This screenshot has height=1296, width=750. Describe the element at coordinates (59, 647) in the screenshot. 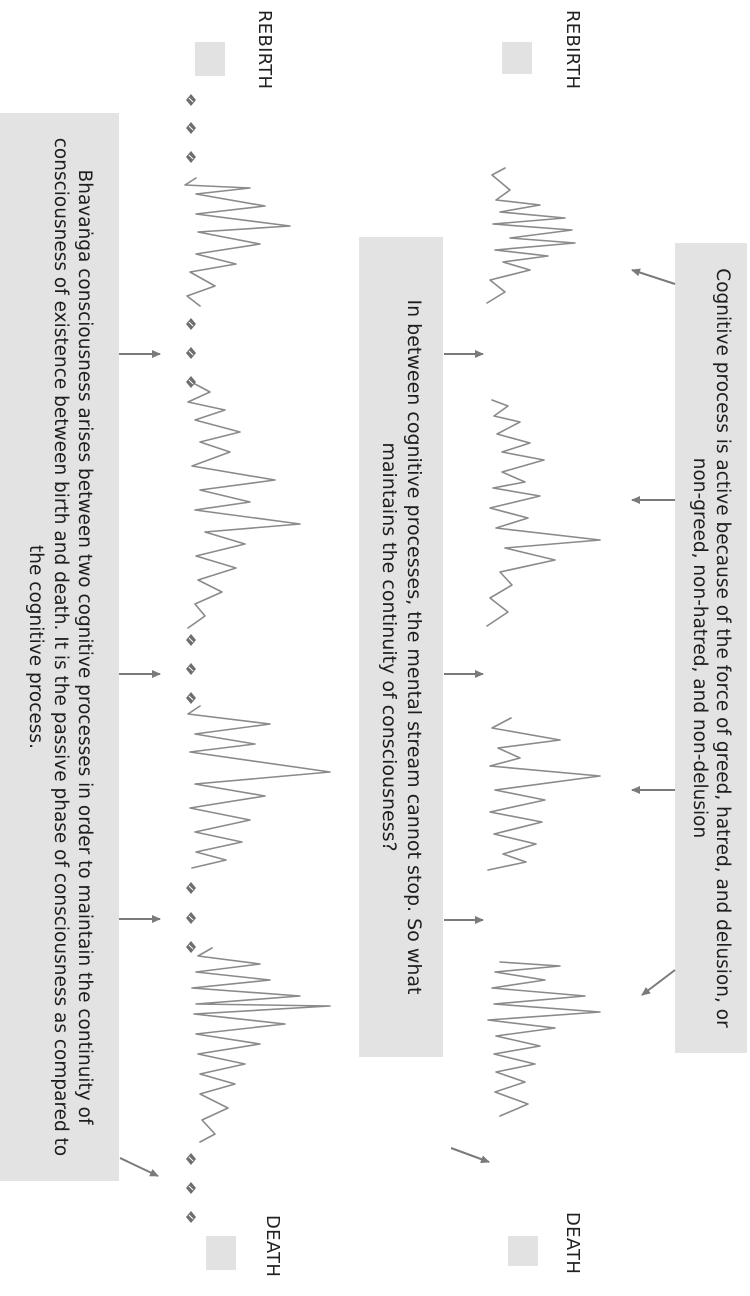

I see `bhavanga-box` at that location.